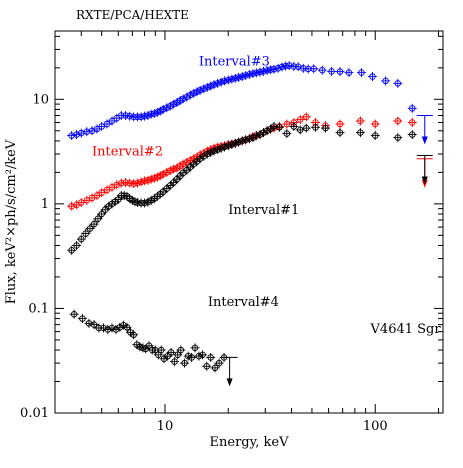  I want to click on instrument-title: RXTE/PCA/HEXTE, so click(132, 15).